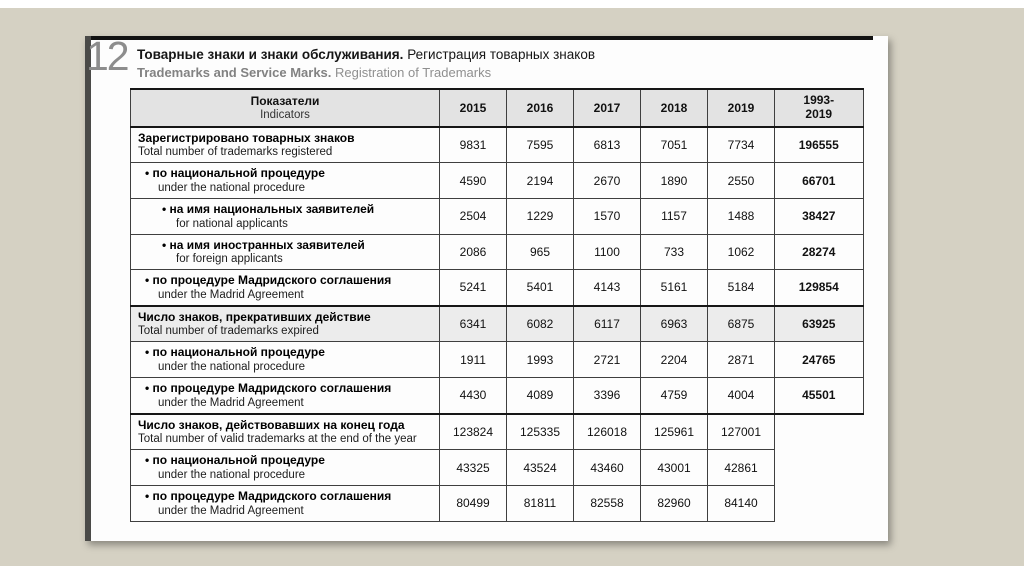  I want to click on value-cell: 6875, so click(741, 323).